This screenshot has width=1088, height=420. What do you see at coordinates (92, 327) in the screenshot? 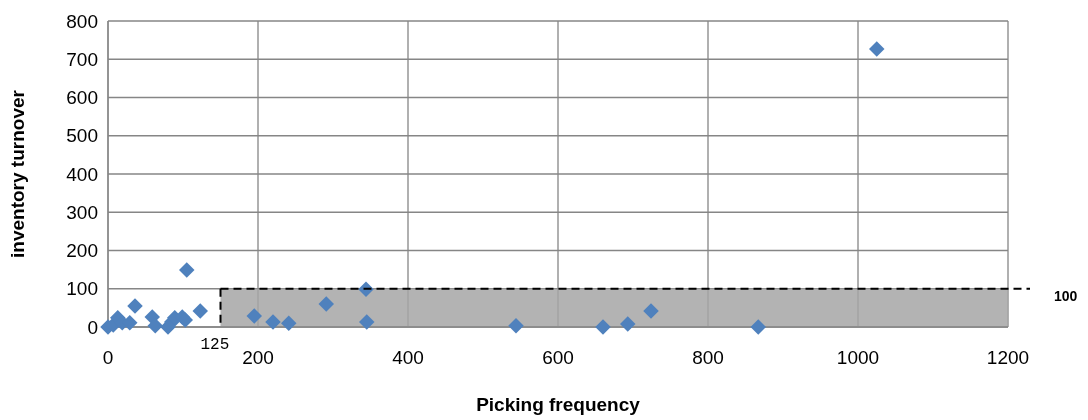
I see `y-tick-label: 0` at bounding box center [92, 327].